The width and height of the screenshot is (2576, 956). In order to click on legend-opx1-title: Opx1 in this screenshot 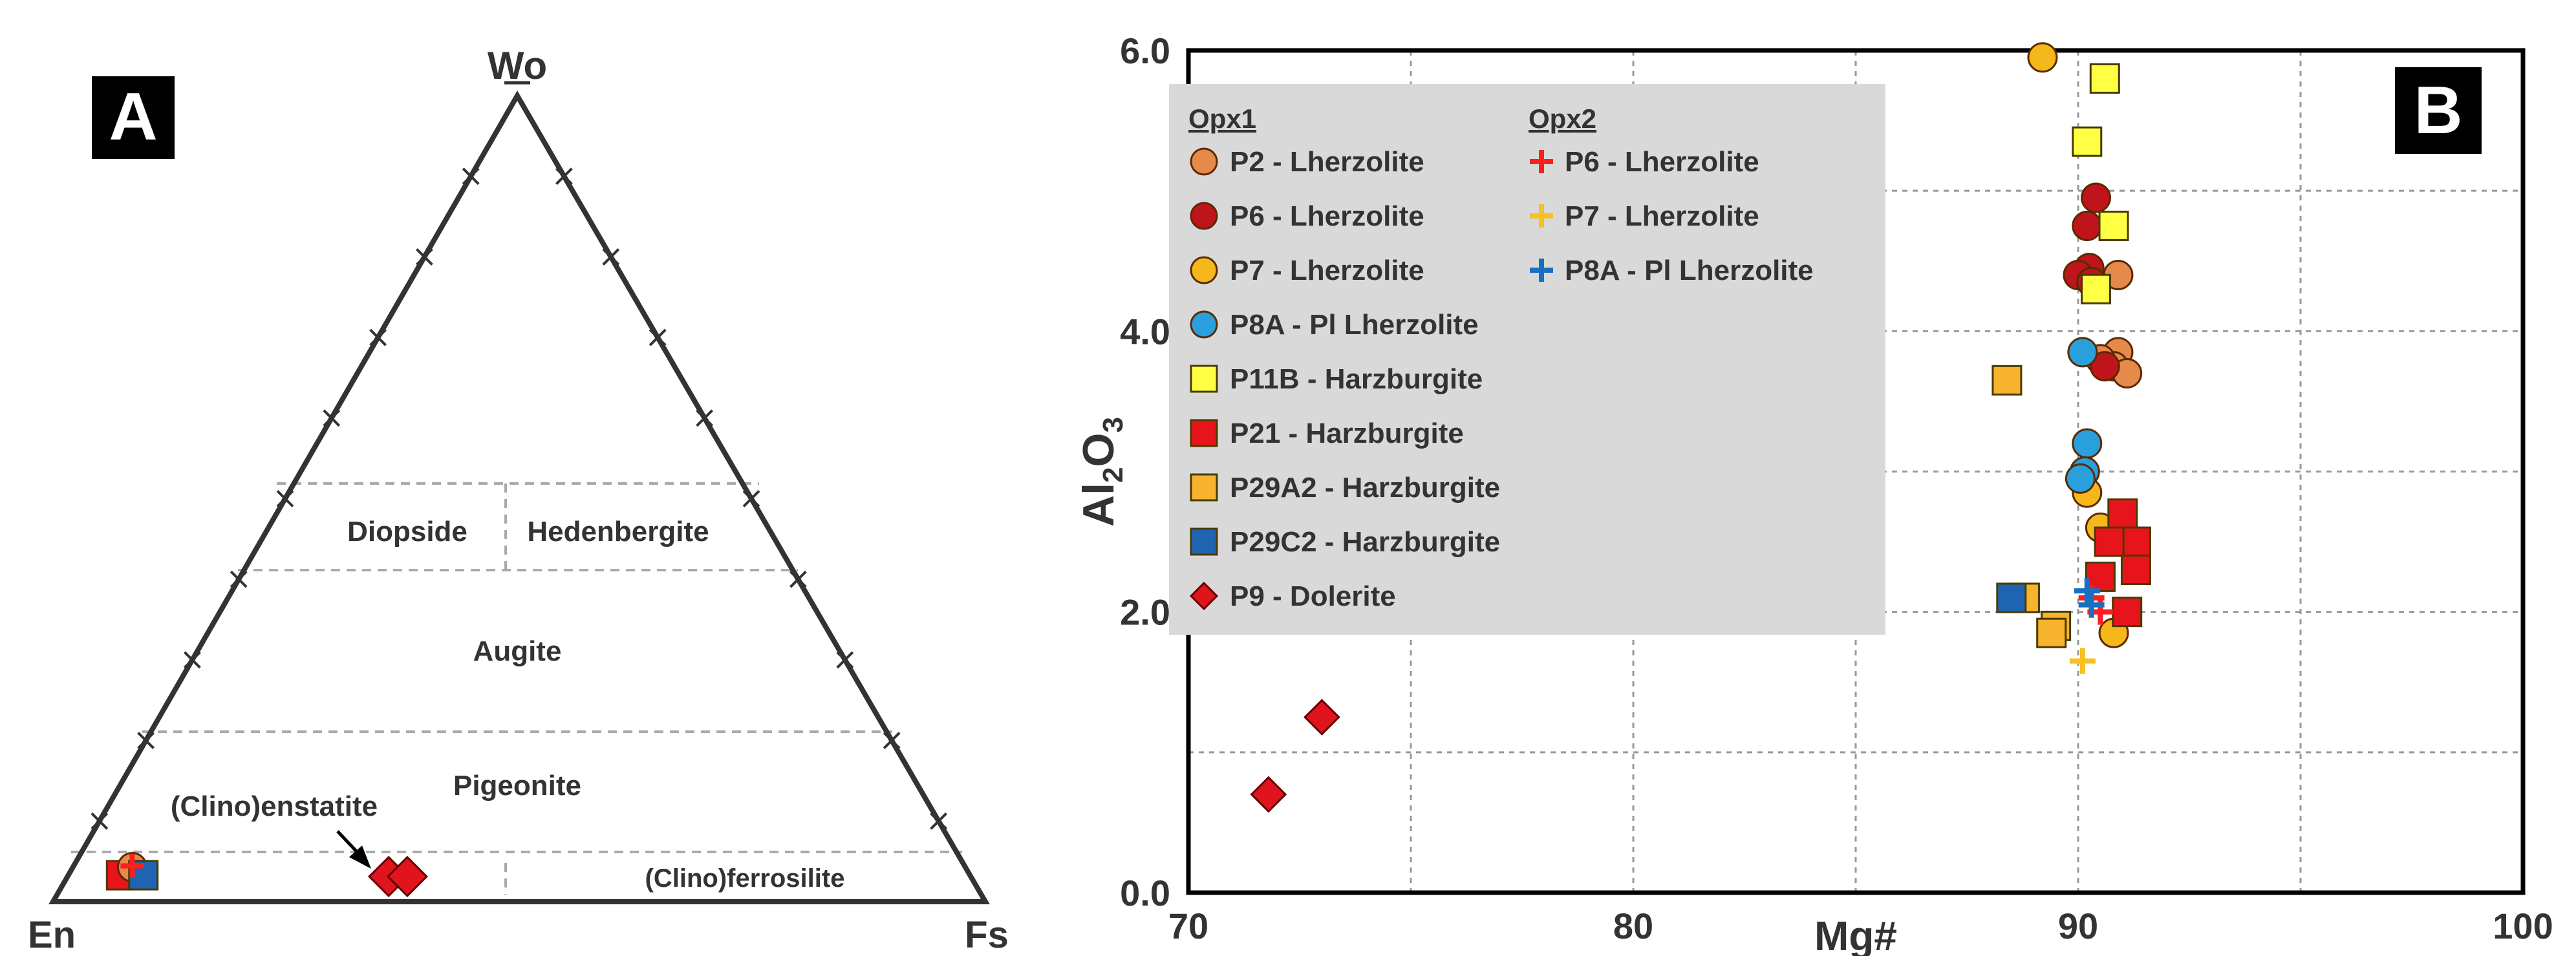, I will do `click(1222, 118)`.